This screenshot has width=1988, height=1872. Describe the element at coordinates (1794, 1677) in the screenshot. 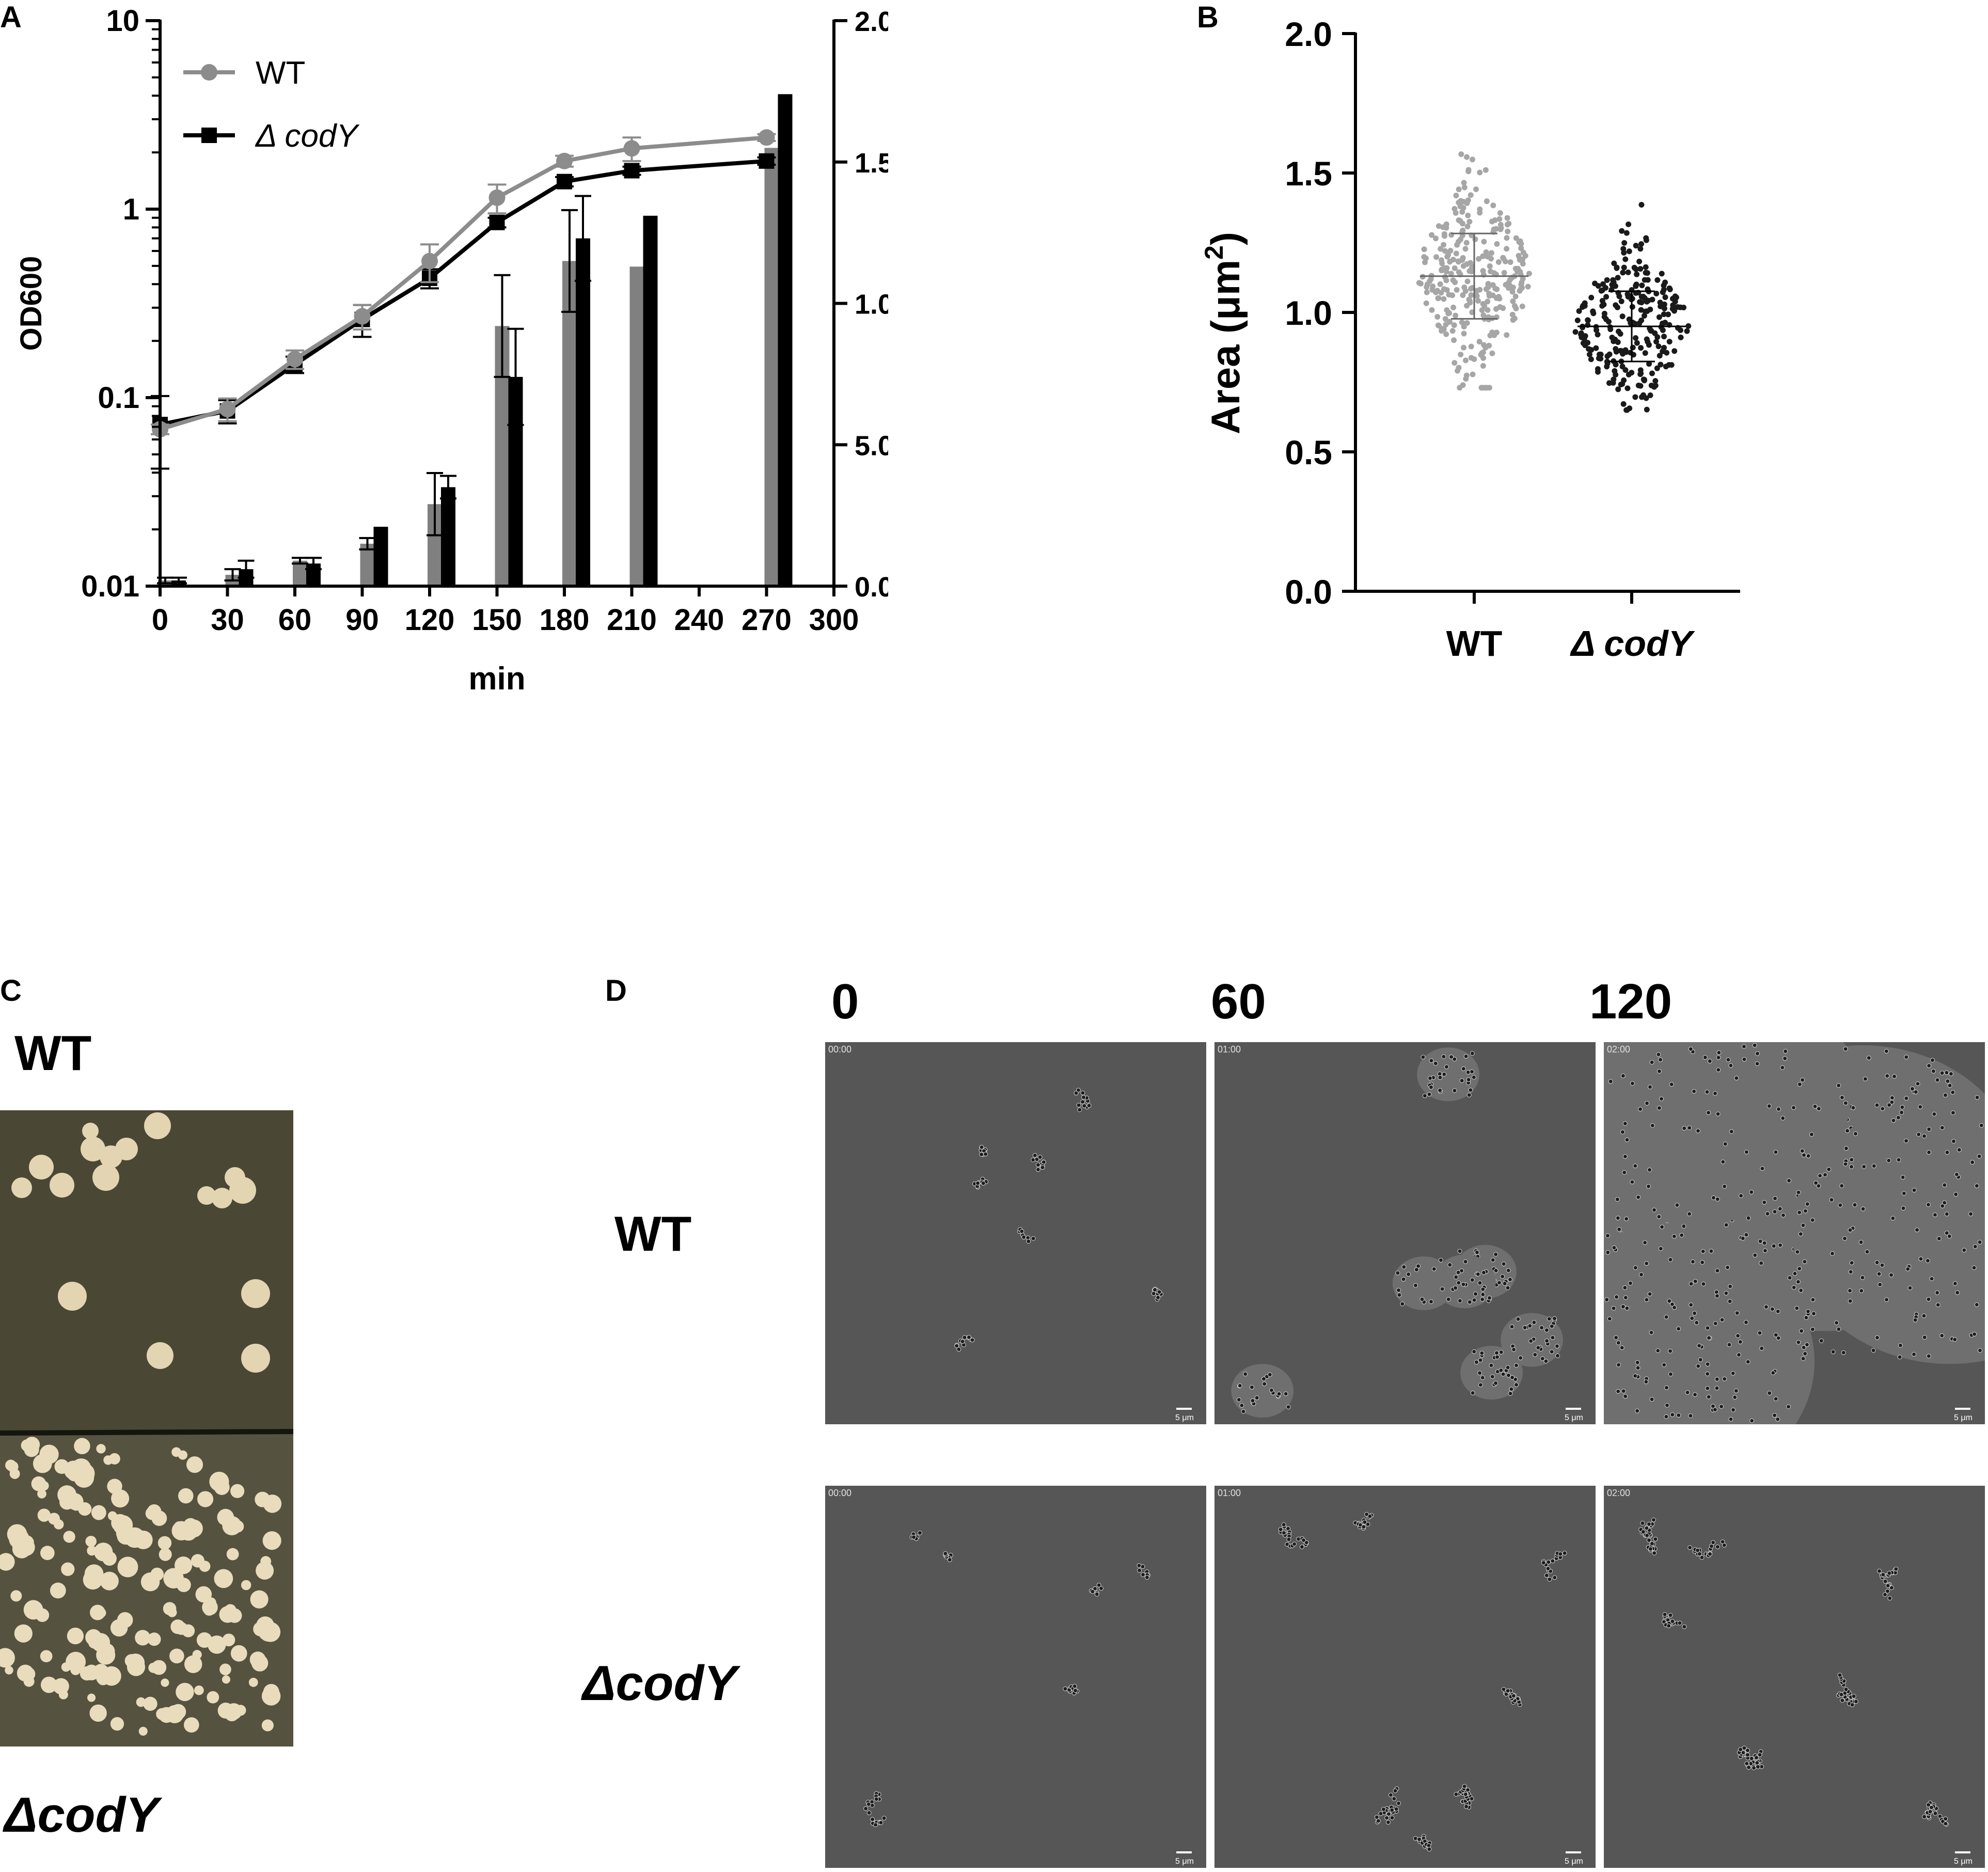

I see `micro-background` at that location.